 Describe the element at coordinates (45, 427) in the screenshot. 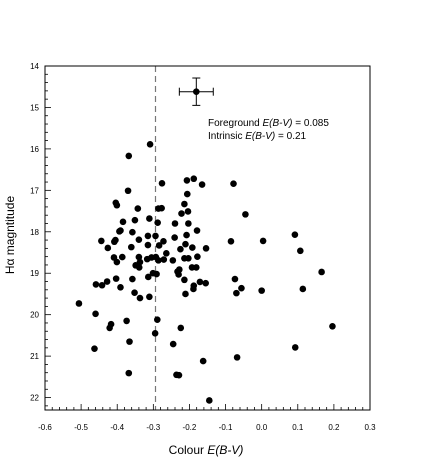

I see `x-tick-label: -0.6` at that location.